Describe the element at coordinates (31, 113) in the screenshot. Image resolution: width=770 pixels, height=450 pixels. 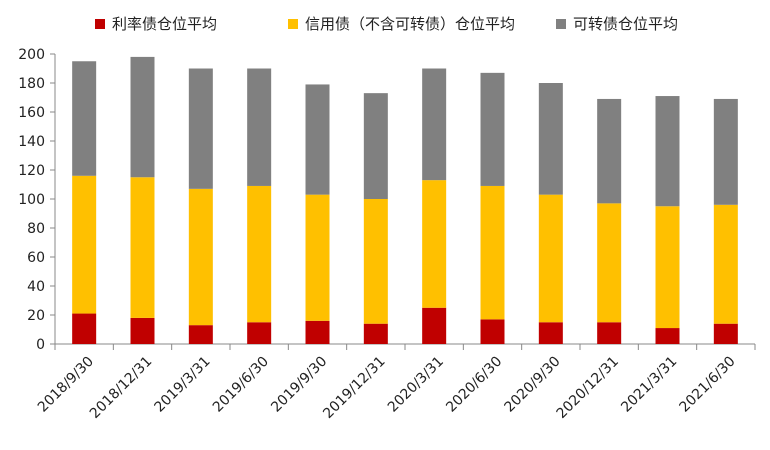
I see `y-tick-label: 160` at that location.